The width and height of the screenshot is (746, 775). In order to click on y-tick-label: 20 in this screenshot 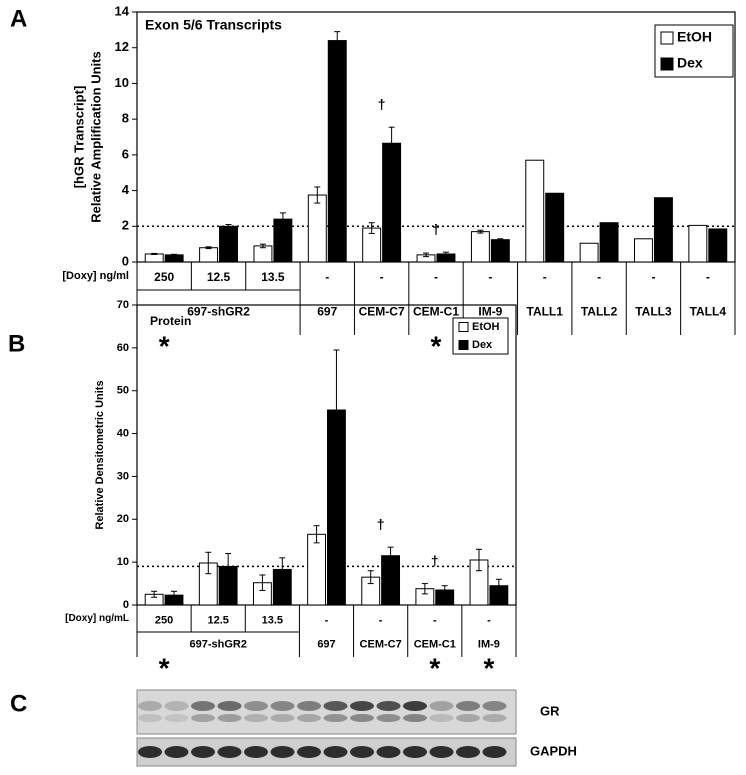, I will do `click(123, 519)`.